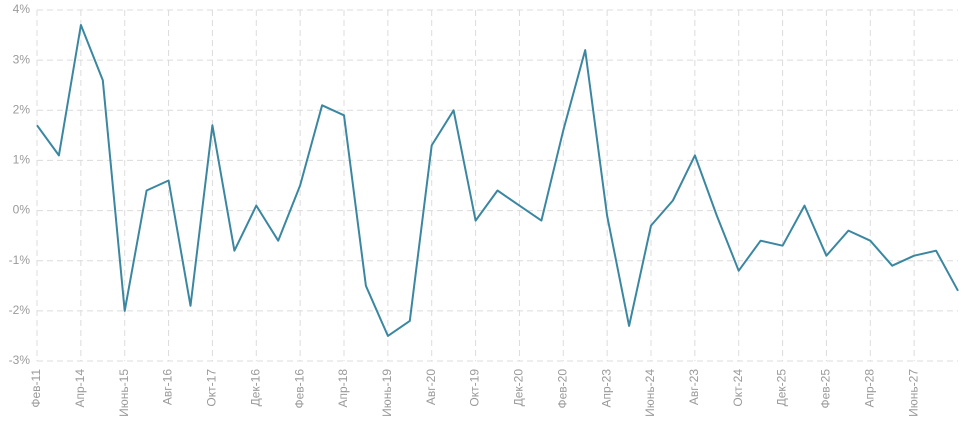 Image resolution: width=977 pixels, height=437 pixels. What do you see at coordinates (22, 109) in the screenshot?
I see `y-tick-label: 2%` at bounding box center [22, 109].